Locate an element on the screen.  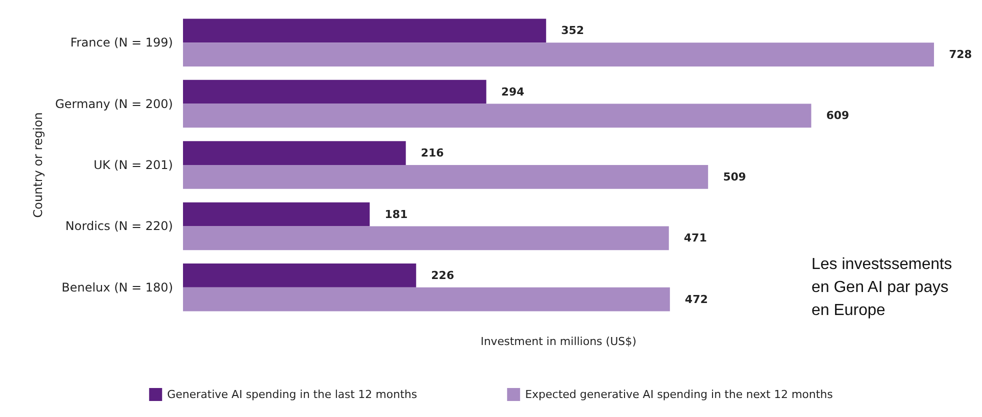
annotation: Les investssements en Gen AI par pays en Europe is located at coordinates (881, 287).